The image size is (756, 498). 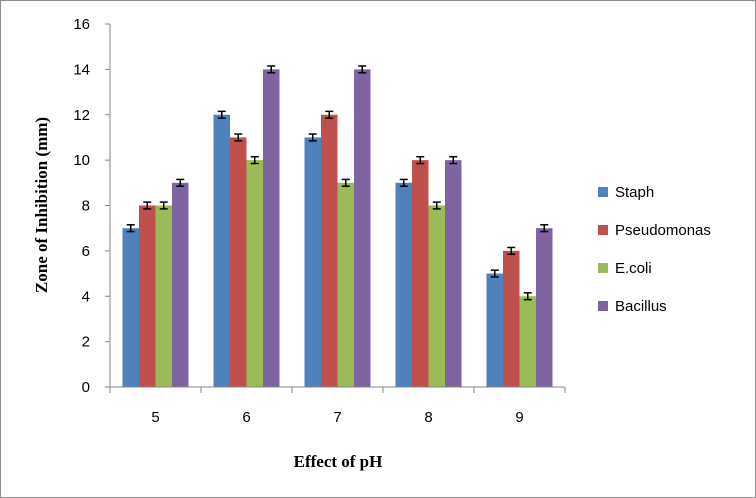 I want to click on legend-label: Bacillus, so click(x=641, y=306).